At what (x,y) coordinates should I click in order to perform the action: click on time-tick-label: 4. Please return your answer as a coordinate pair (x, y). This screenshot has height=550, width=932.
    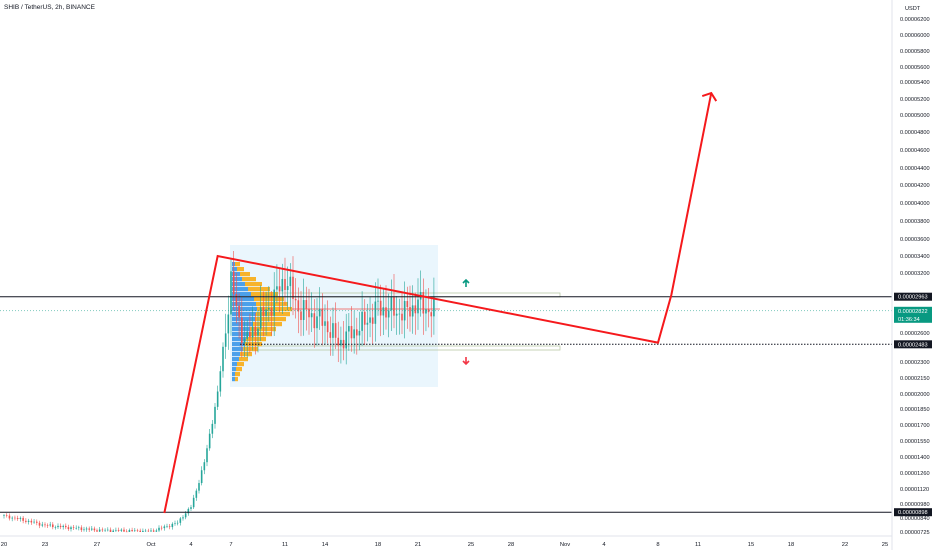
    Looking at the image, I should click on (191, 545).